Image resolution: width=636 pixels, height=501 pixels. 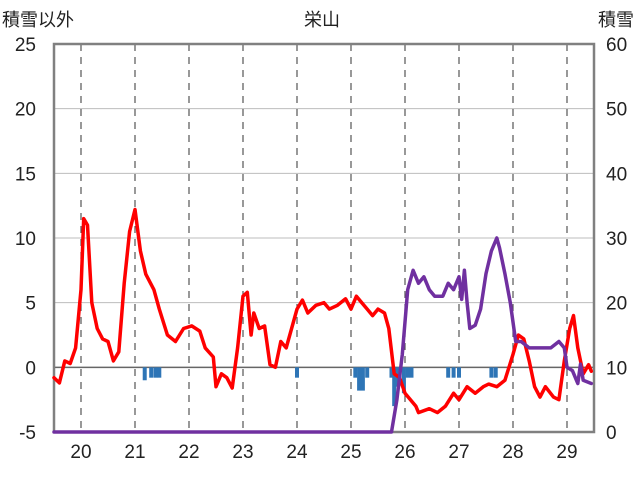 I want to click on x-tick-label: 23, so click(x=242, y=452).